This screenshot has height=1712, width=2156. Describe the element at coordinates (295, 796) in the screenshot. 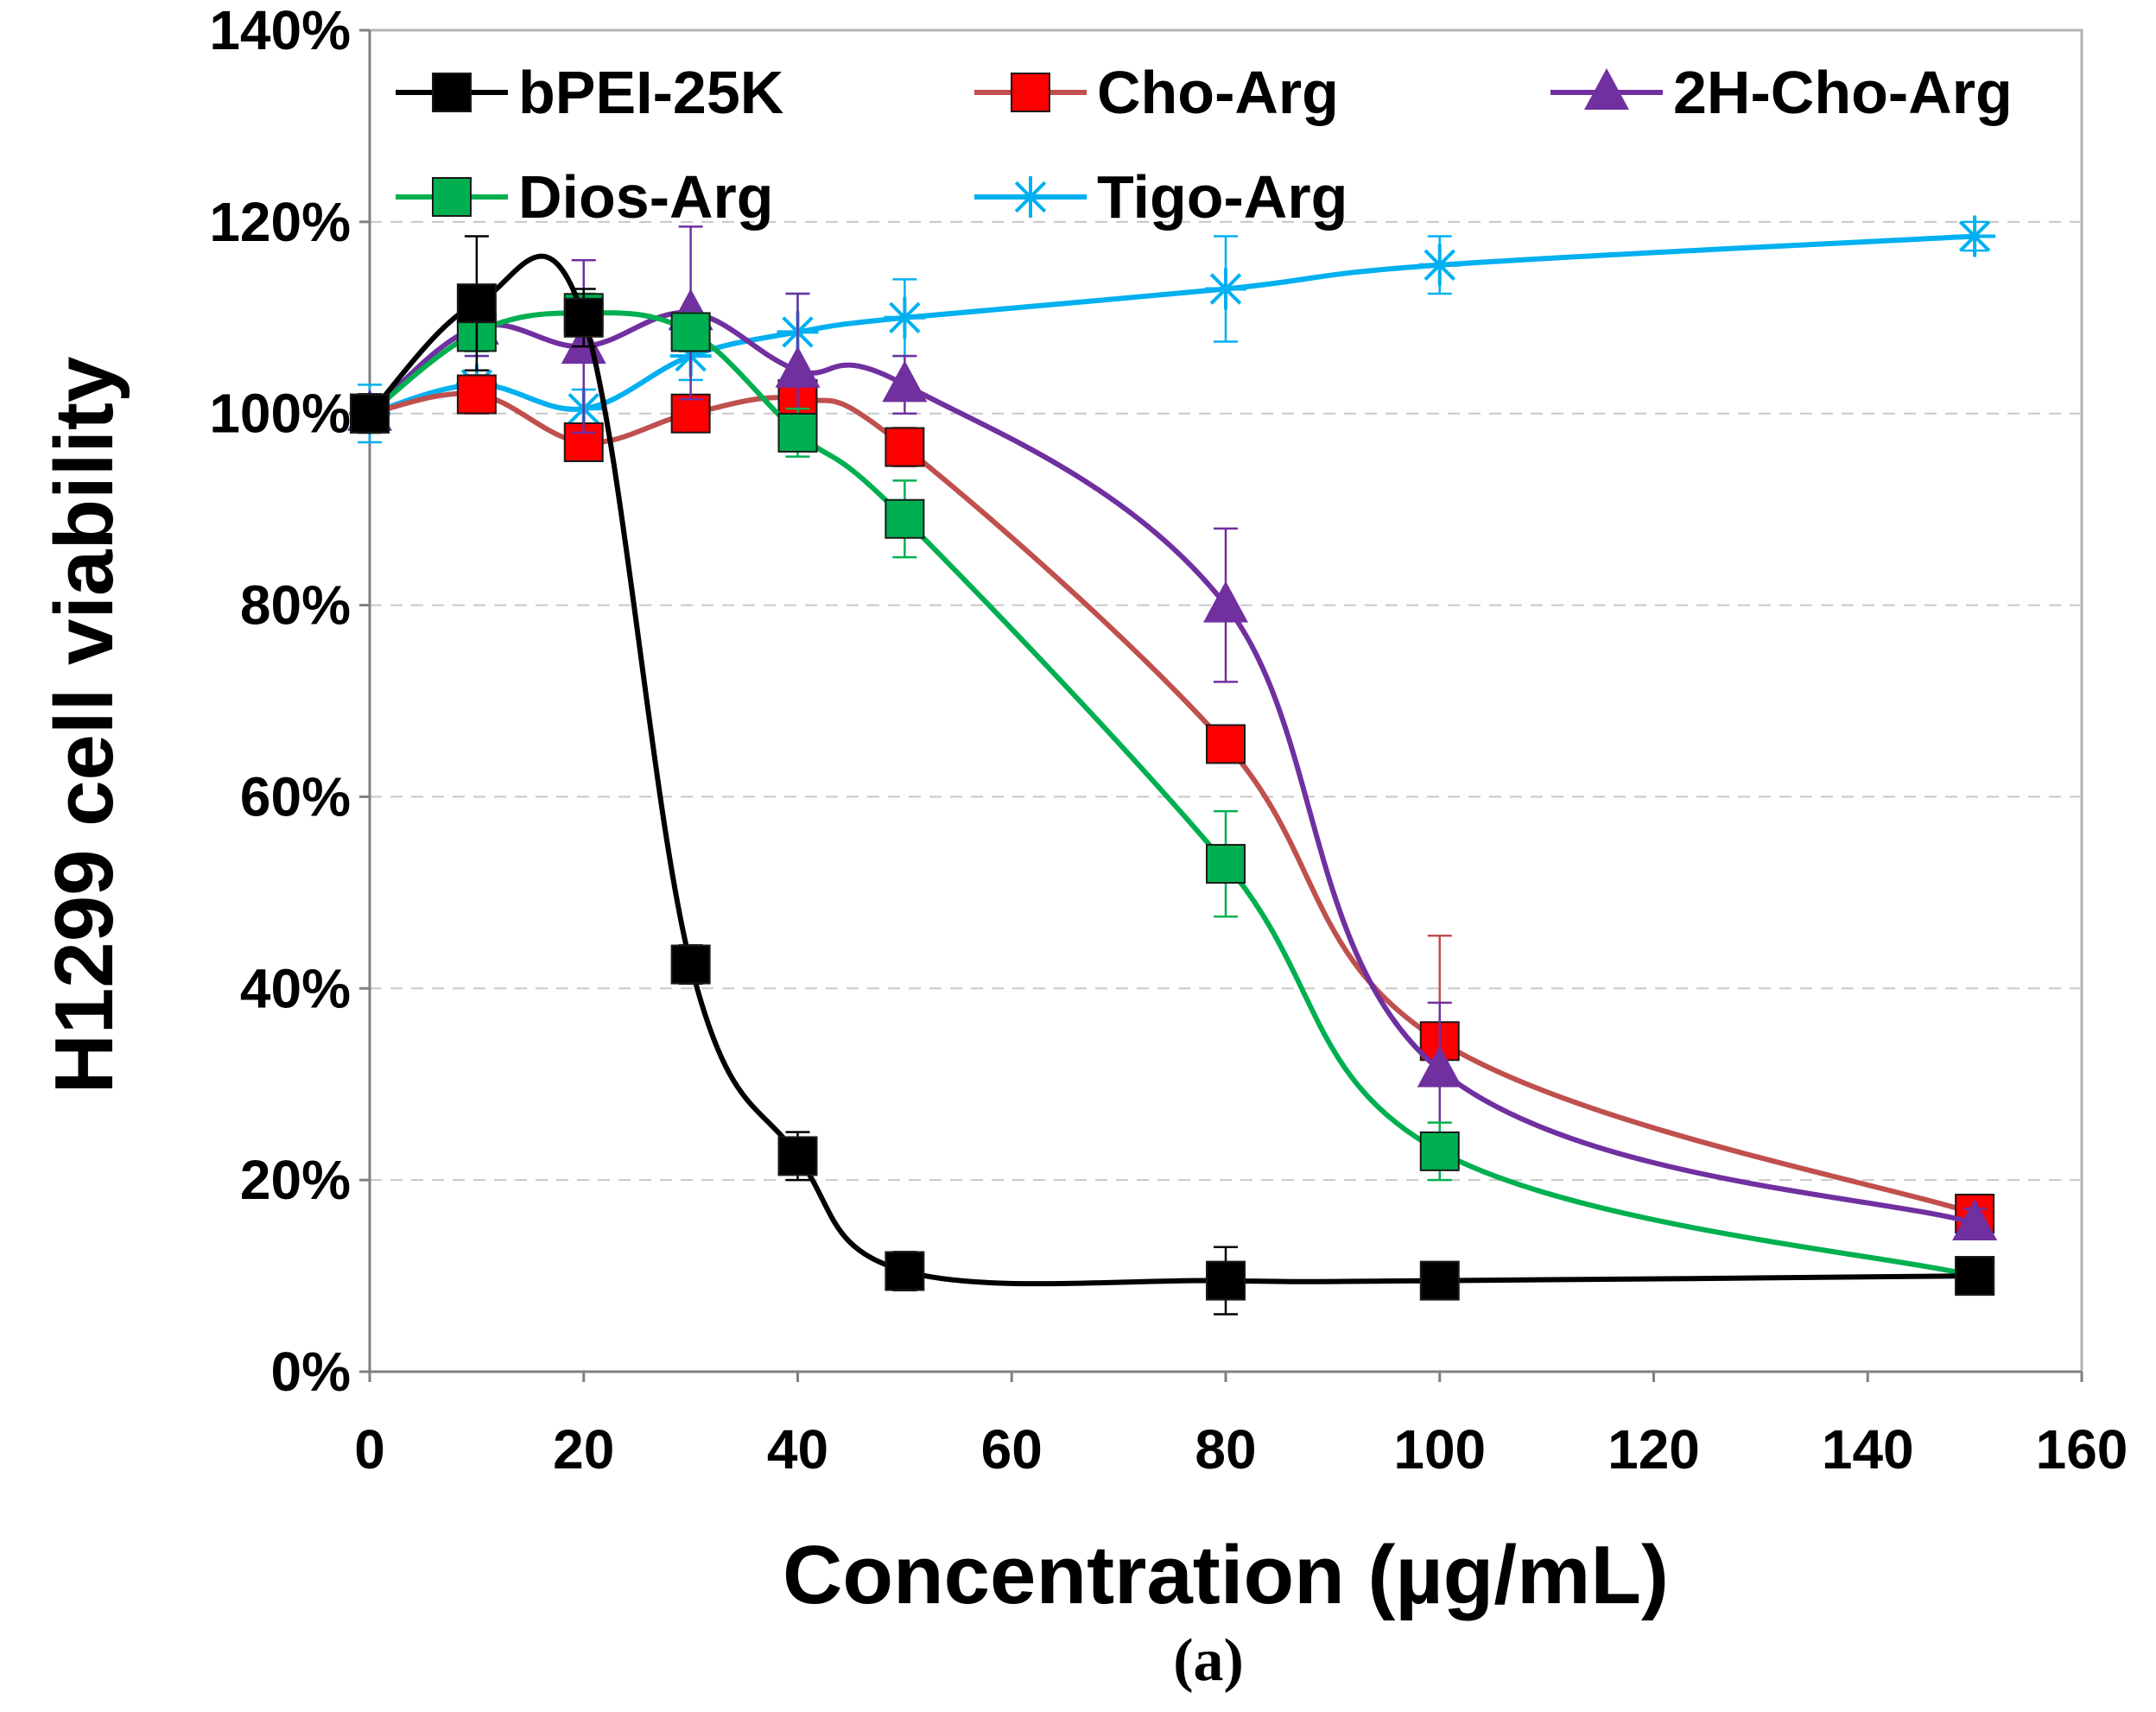

I see `y-tick-label: 60%` at that location.